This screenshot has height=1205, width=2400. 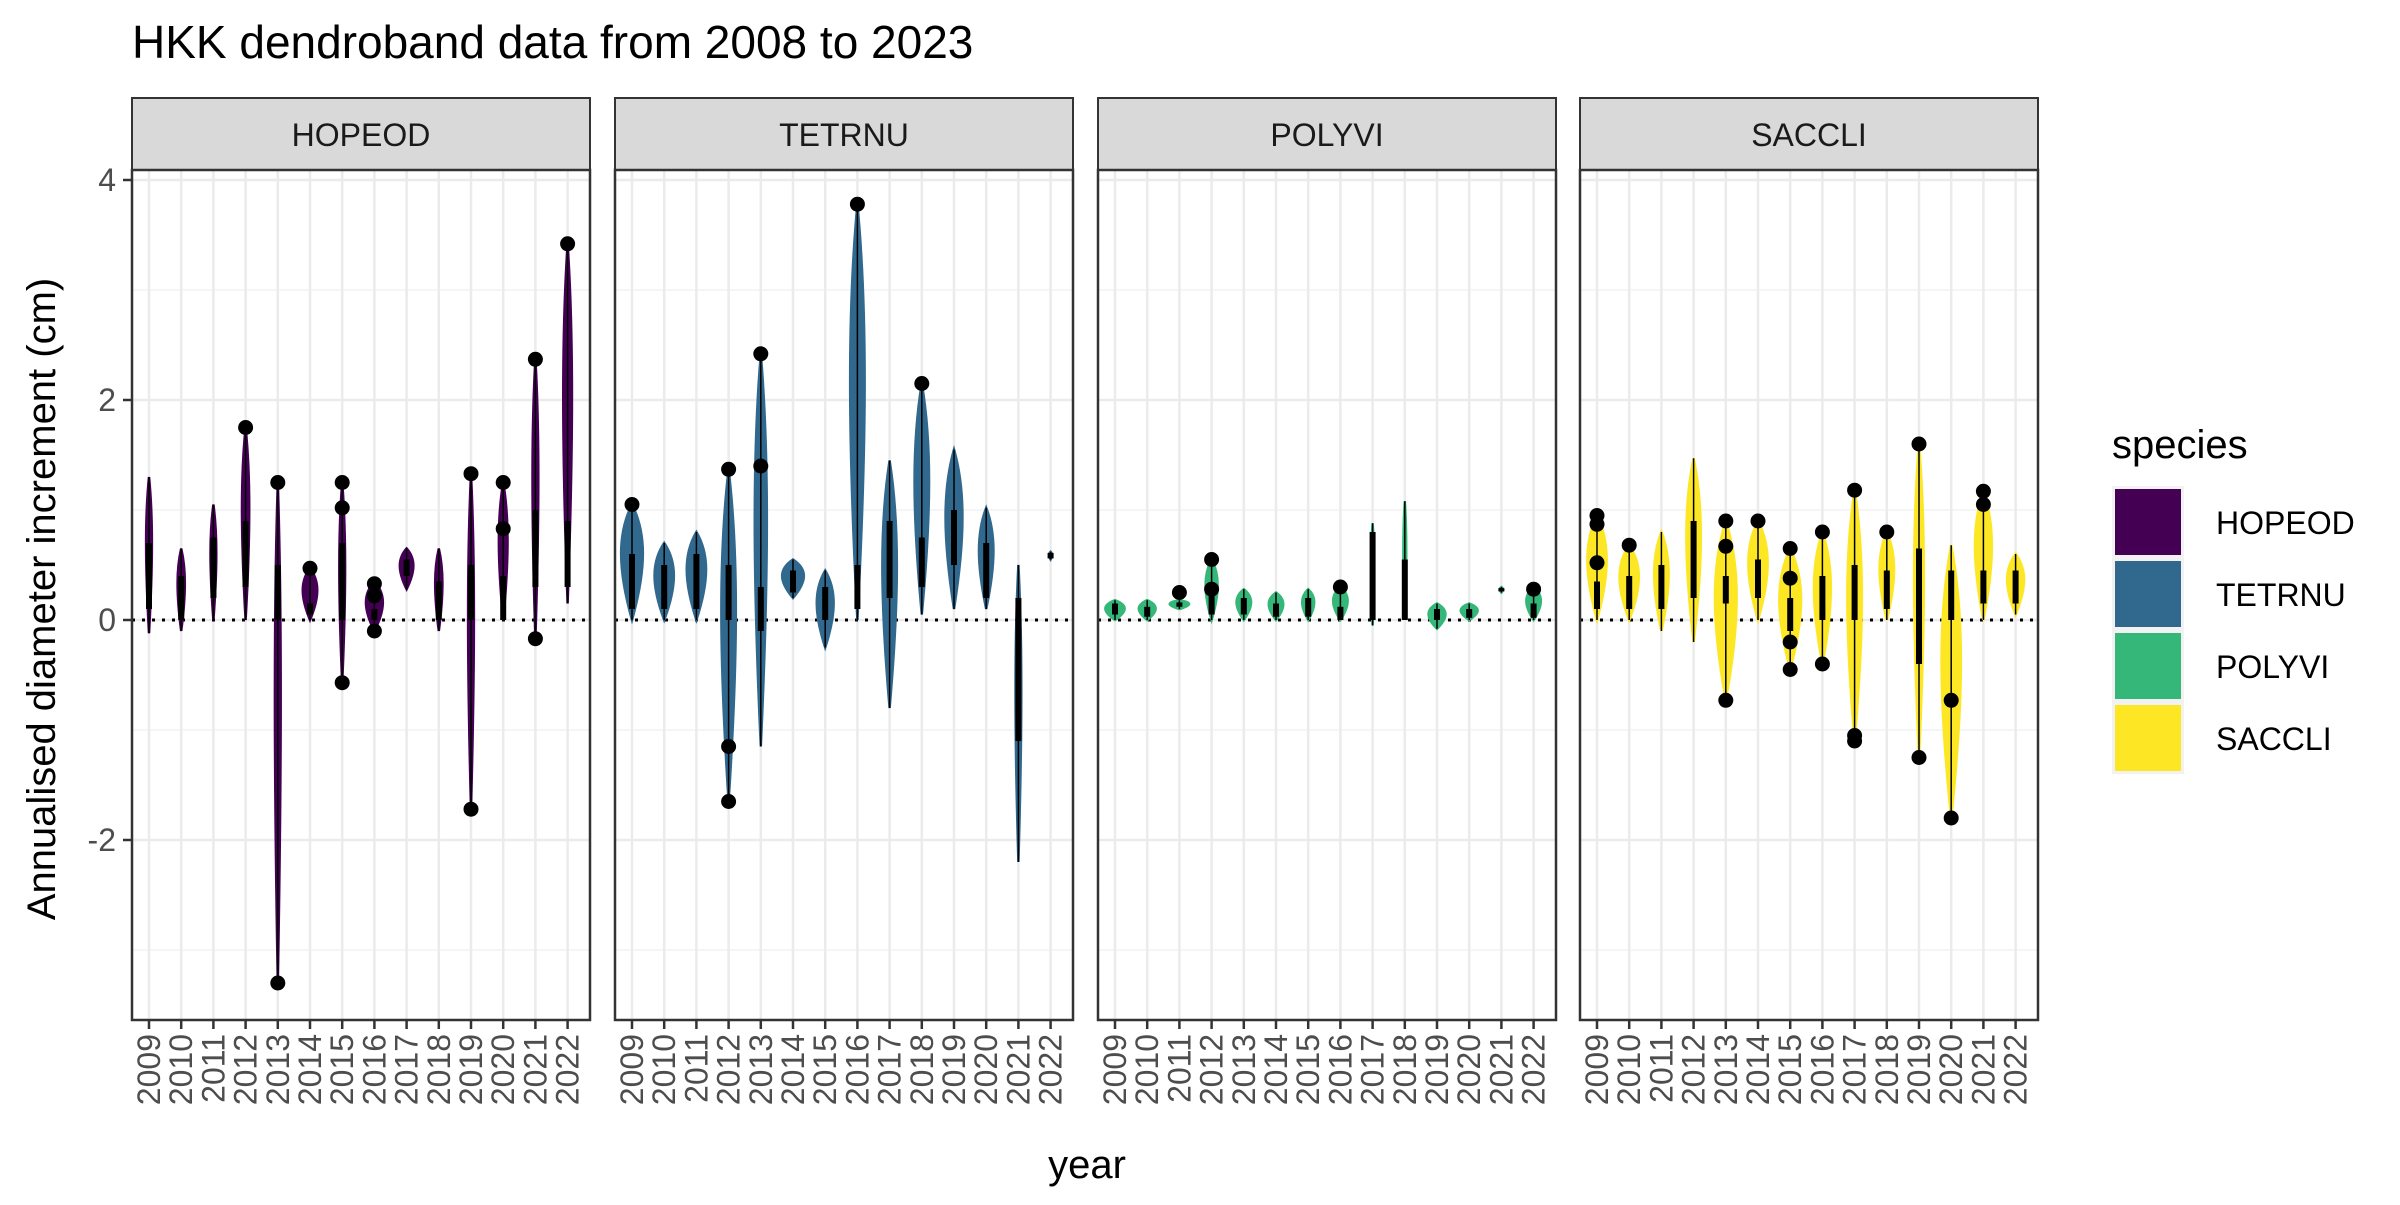 I want to click on legend: species HOPEOD TETRNU POLYVI SACCLI, so click(x=2233, y=598).